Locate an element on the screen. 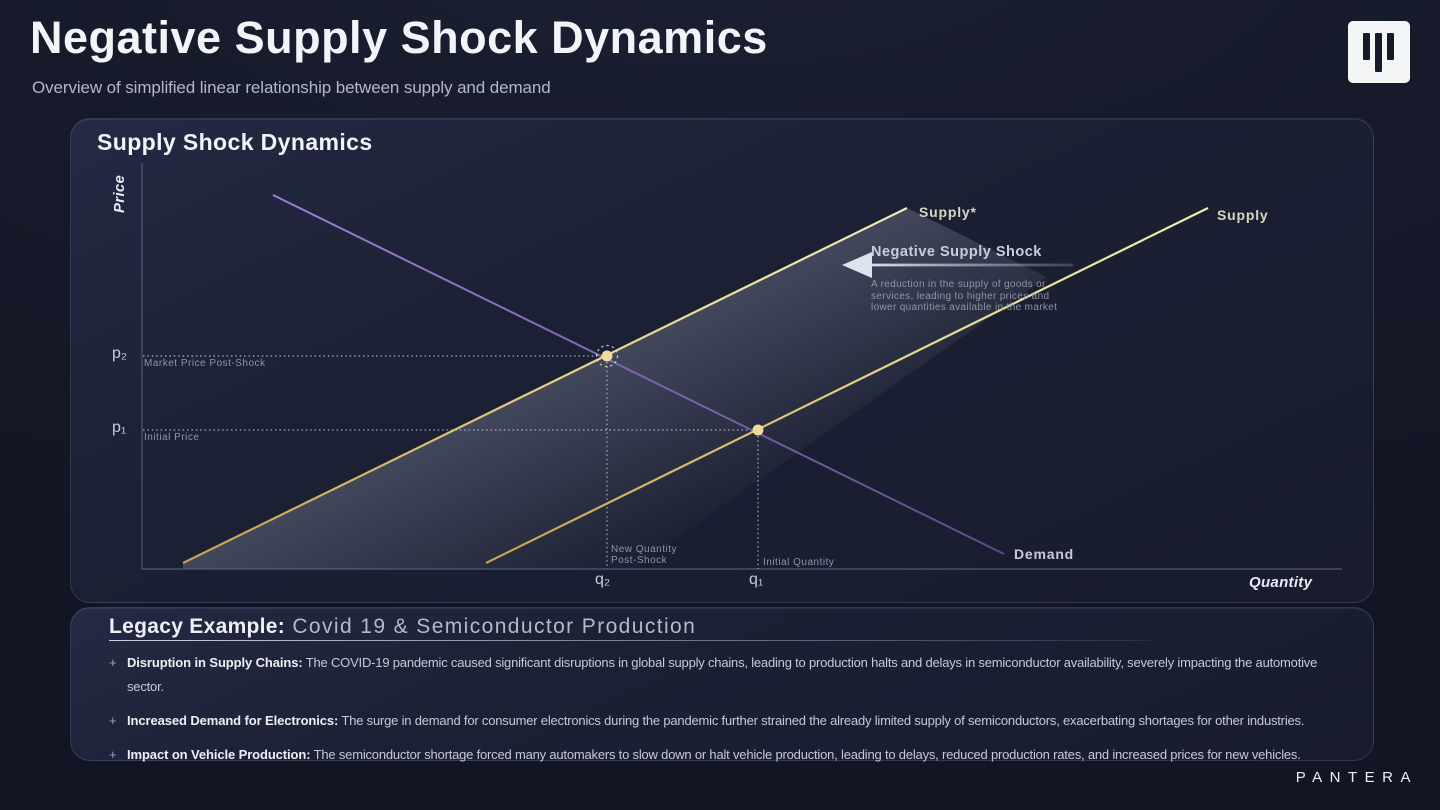 The width and height of the screenshot is (1440, 810). q2-caption: New Quantity Post-Shock is located at coordinates (644, 555).